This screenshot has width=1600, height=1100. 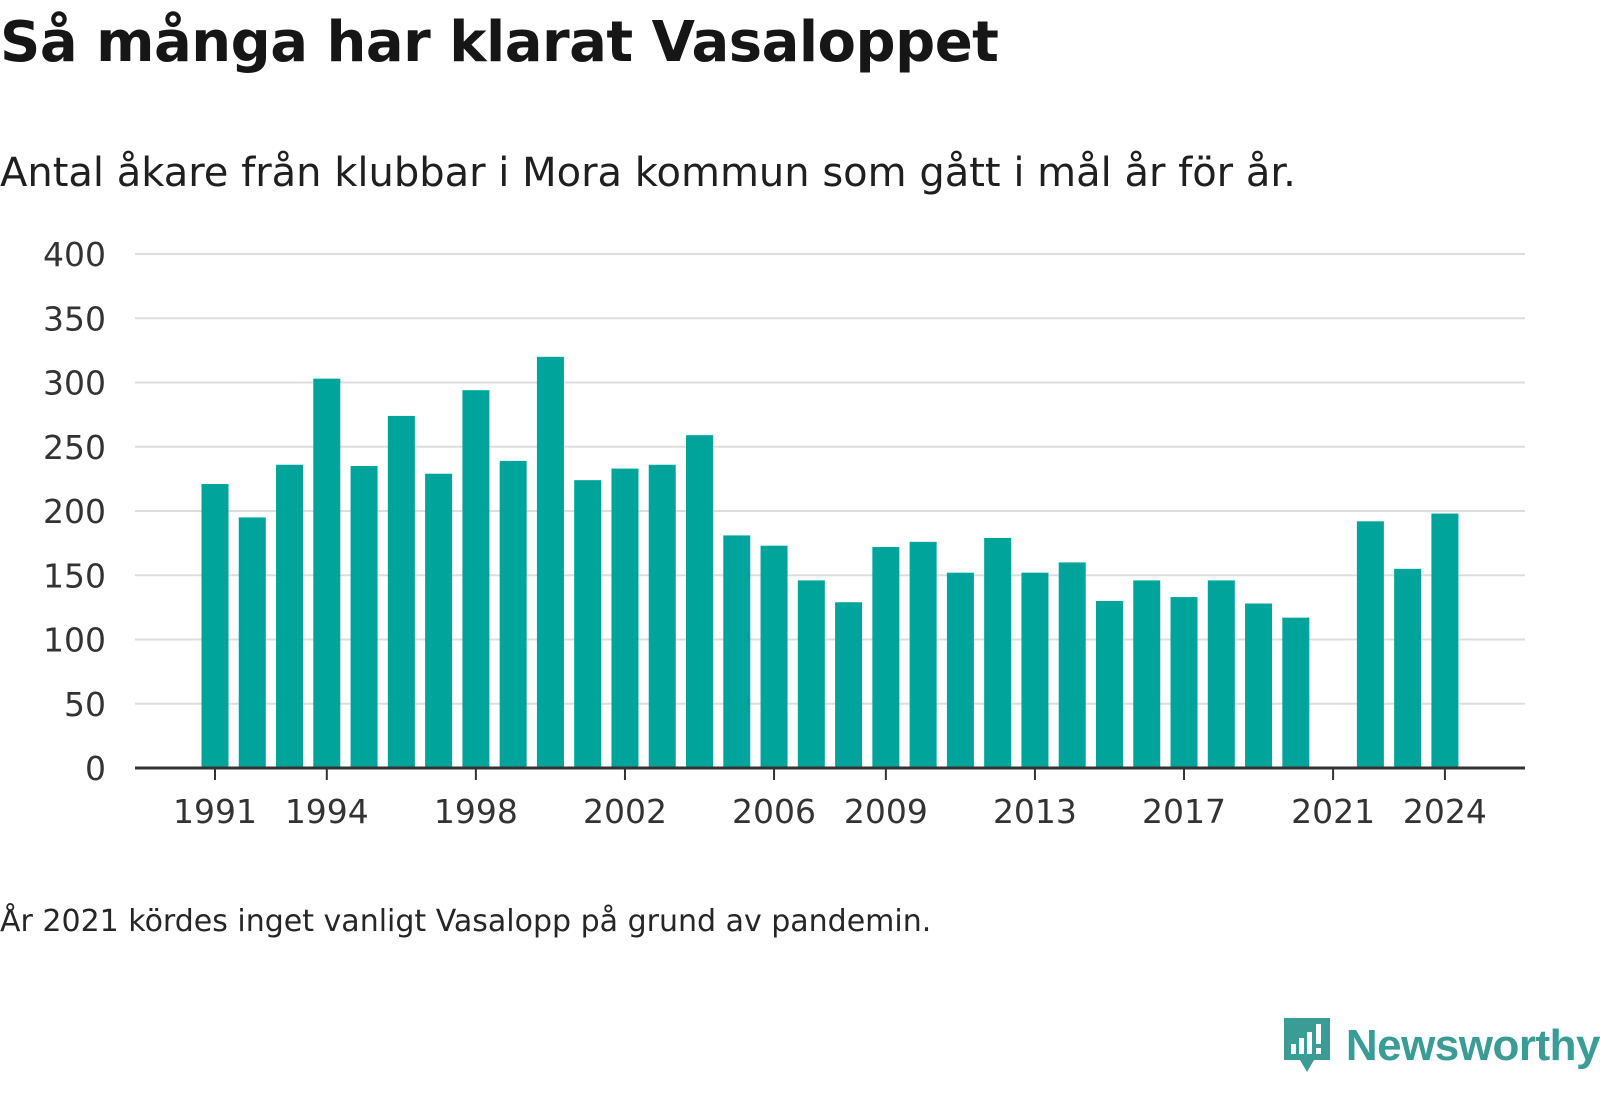 What do you see at coordinates (1306, 1045) in the screenshot?
I see `newsworthy-logo-icon` at bounding box center [1306, 1045].